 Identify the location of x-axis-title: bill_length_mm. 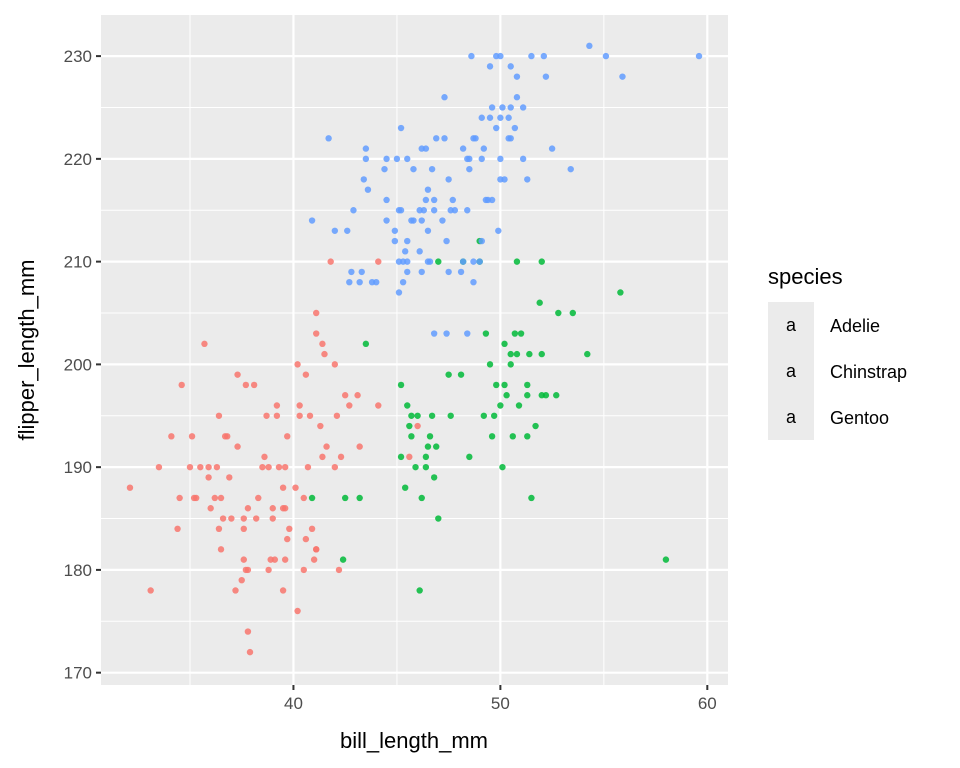
(414, 740).